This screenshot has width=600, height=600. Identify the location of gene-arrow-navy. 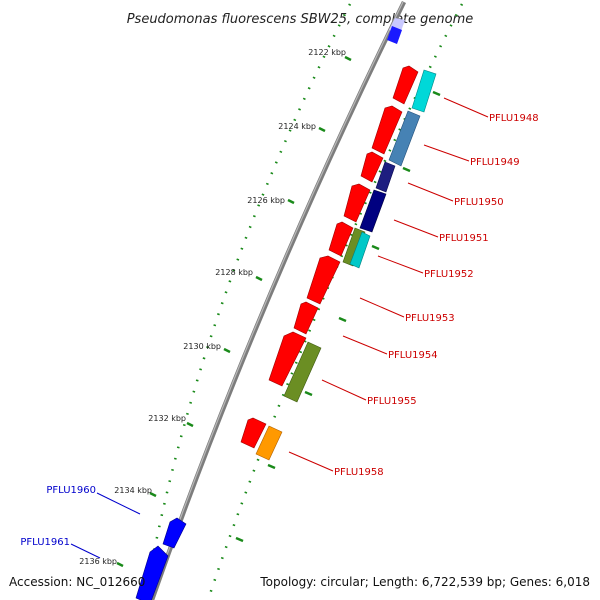
(385, 177).